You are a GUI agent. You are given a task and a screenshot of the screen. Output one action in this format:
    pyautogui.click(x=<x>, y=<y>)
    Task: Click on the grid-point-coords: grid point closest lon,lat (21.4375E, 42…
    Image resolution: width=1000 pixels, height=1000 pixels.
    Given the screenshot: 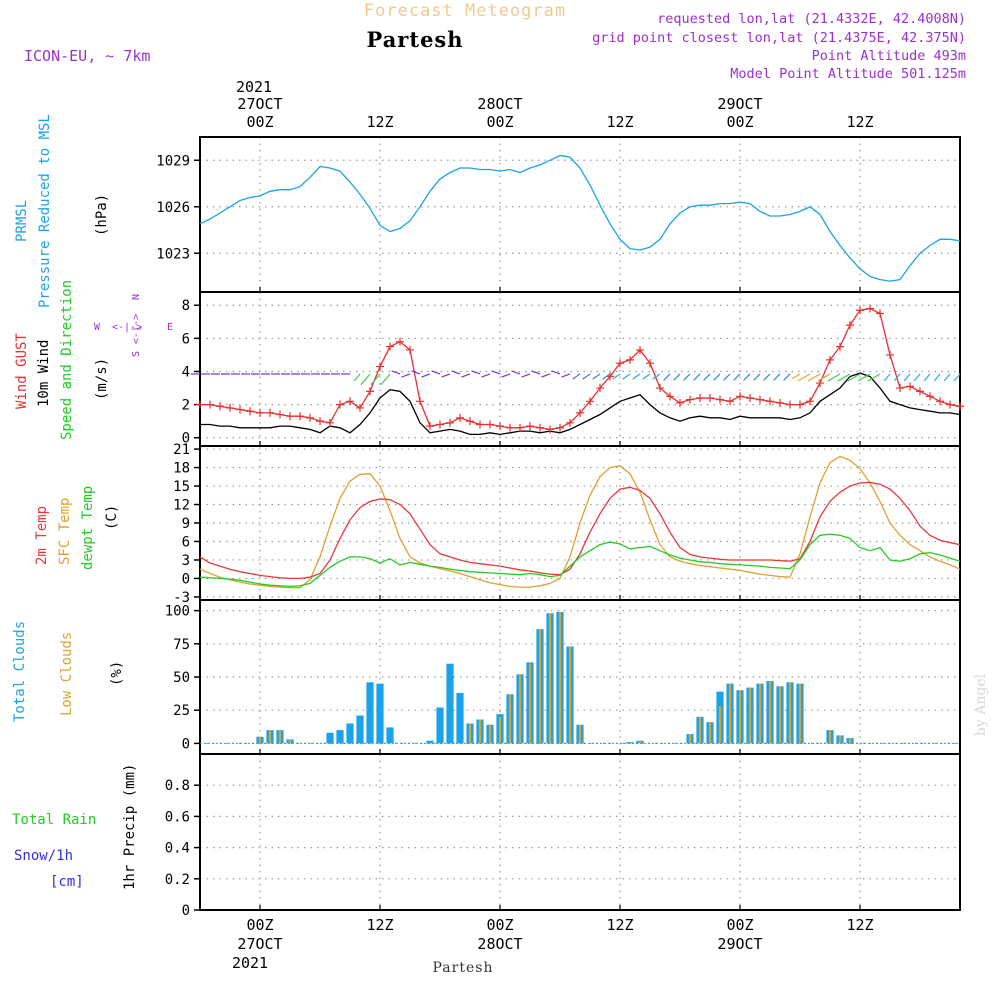 What is the action you would take?
    pyautogui.click(x=779, y=38)
    